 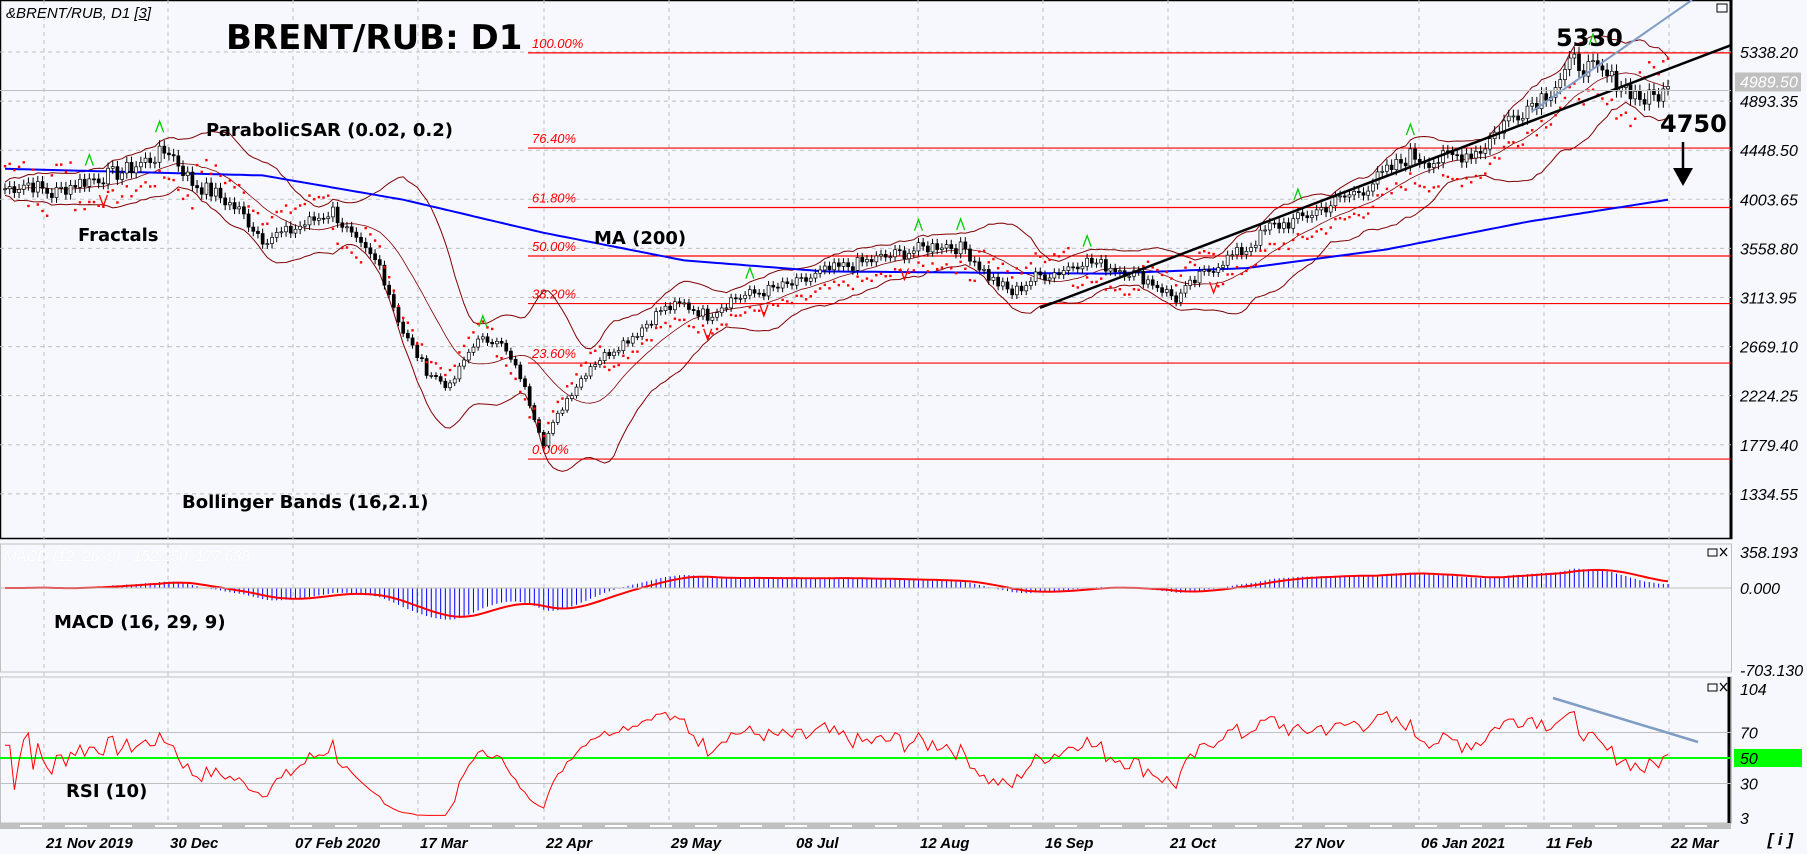 What do you see at coordinates (1593, 39) in the screenshot?
I see `fractal-up-icon` at bounding box center [1593, 39].